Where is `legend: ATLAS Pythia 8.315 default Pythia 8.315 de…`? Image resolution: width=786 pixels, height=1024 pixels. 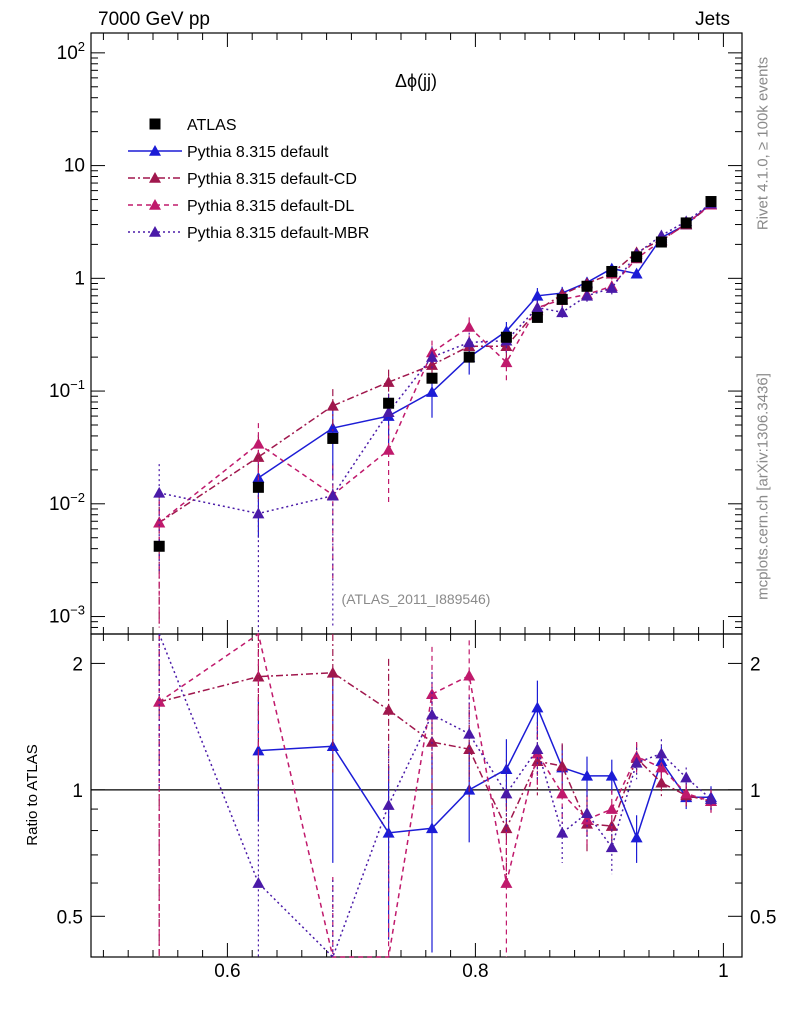
legend: ATLAS Pythia 8.315 default Pythia 8.315 de… is located at coordinates (248, 179).